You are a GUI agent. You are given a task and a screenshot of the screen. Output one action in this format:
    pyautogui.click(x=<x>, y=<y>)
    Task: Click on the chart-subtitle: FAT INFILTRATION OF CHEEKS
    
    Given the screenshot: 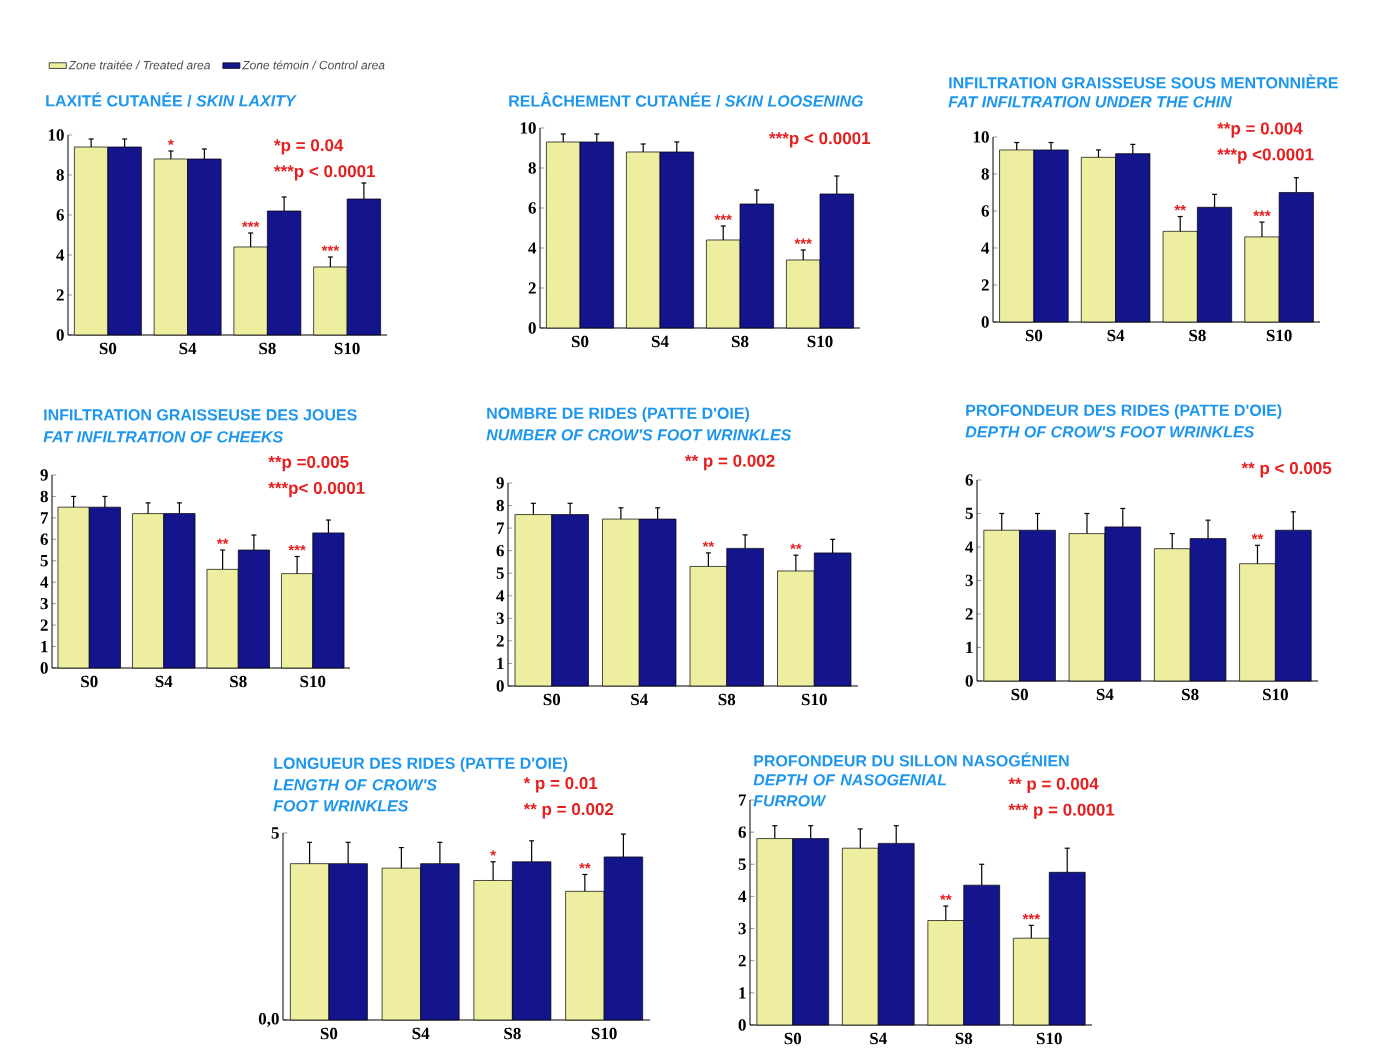 What is the action you would take?
    pyautogui.click(x=163, y=437)
    